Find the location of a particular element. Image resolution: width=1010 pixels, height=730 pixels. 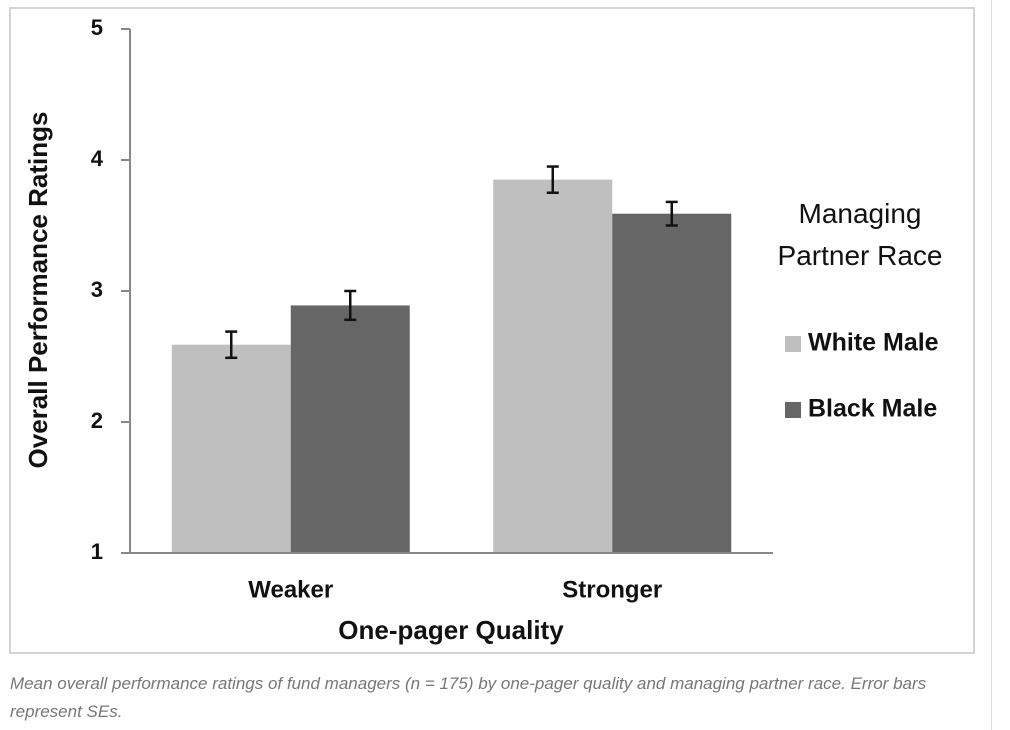

legend-label: White Male is located at coordinates (873, 343).